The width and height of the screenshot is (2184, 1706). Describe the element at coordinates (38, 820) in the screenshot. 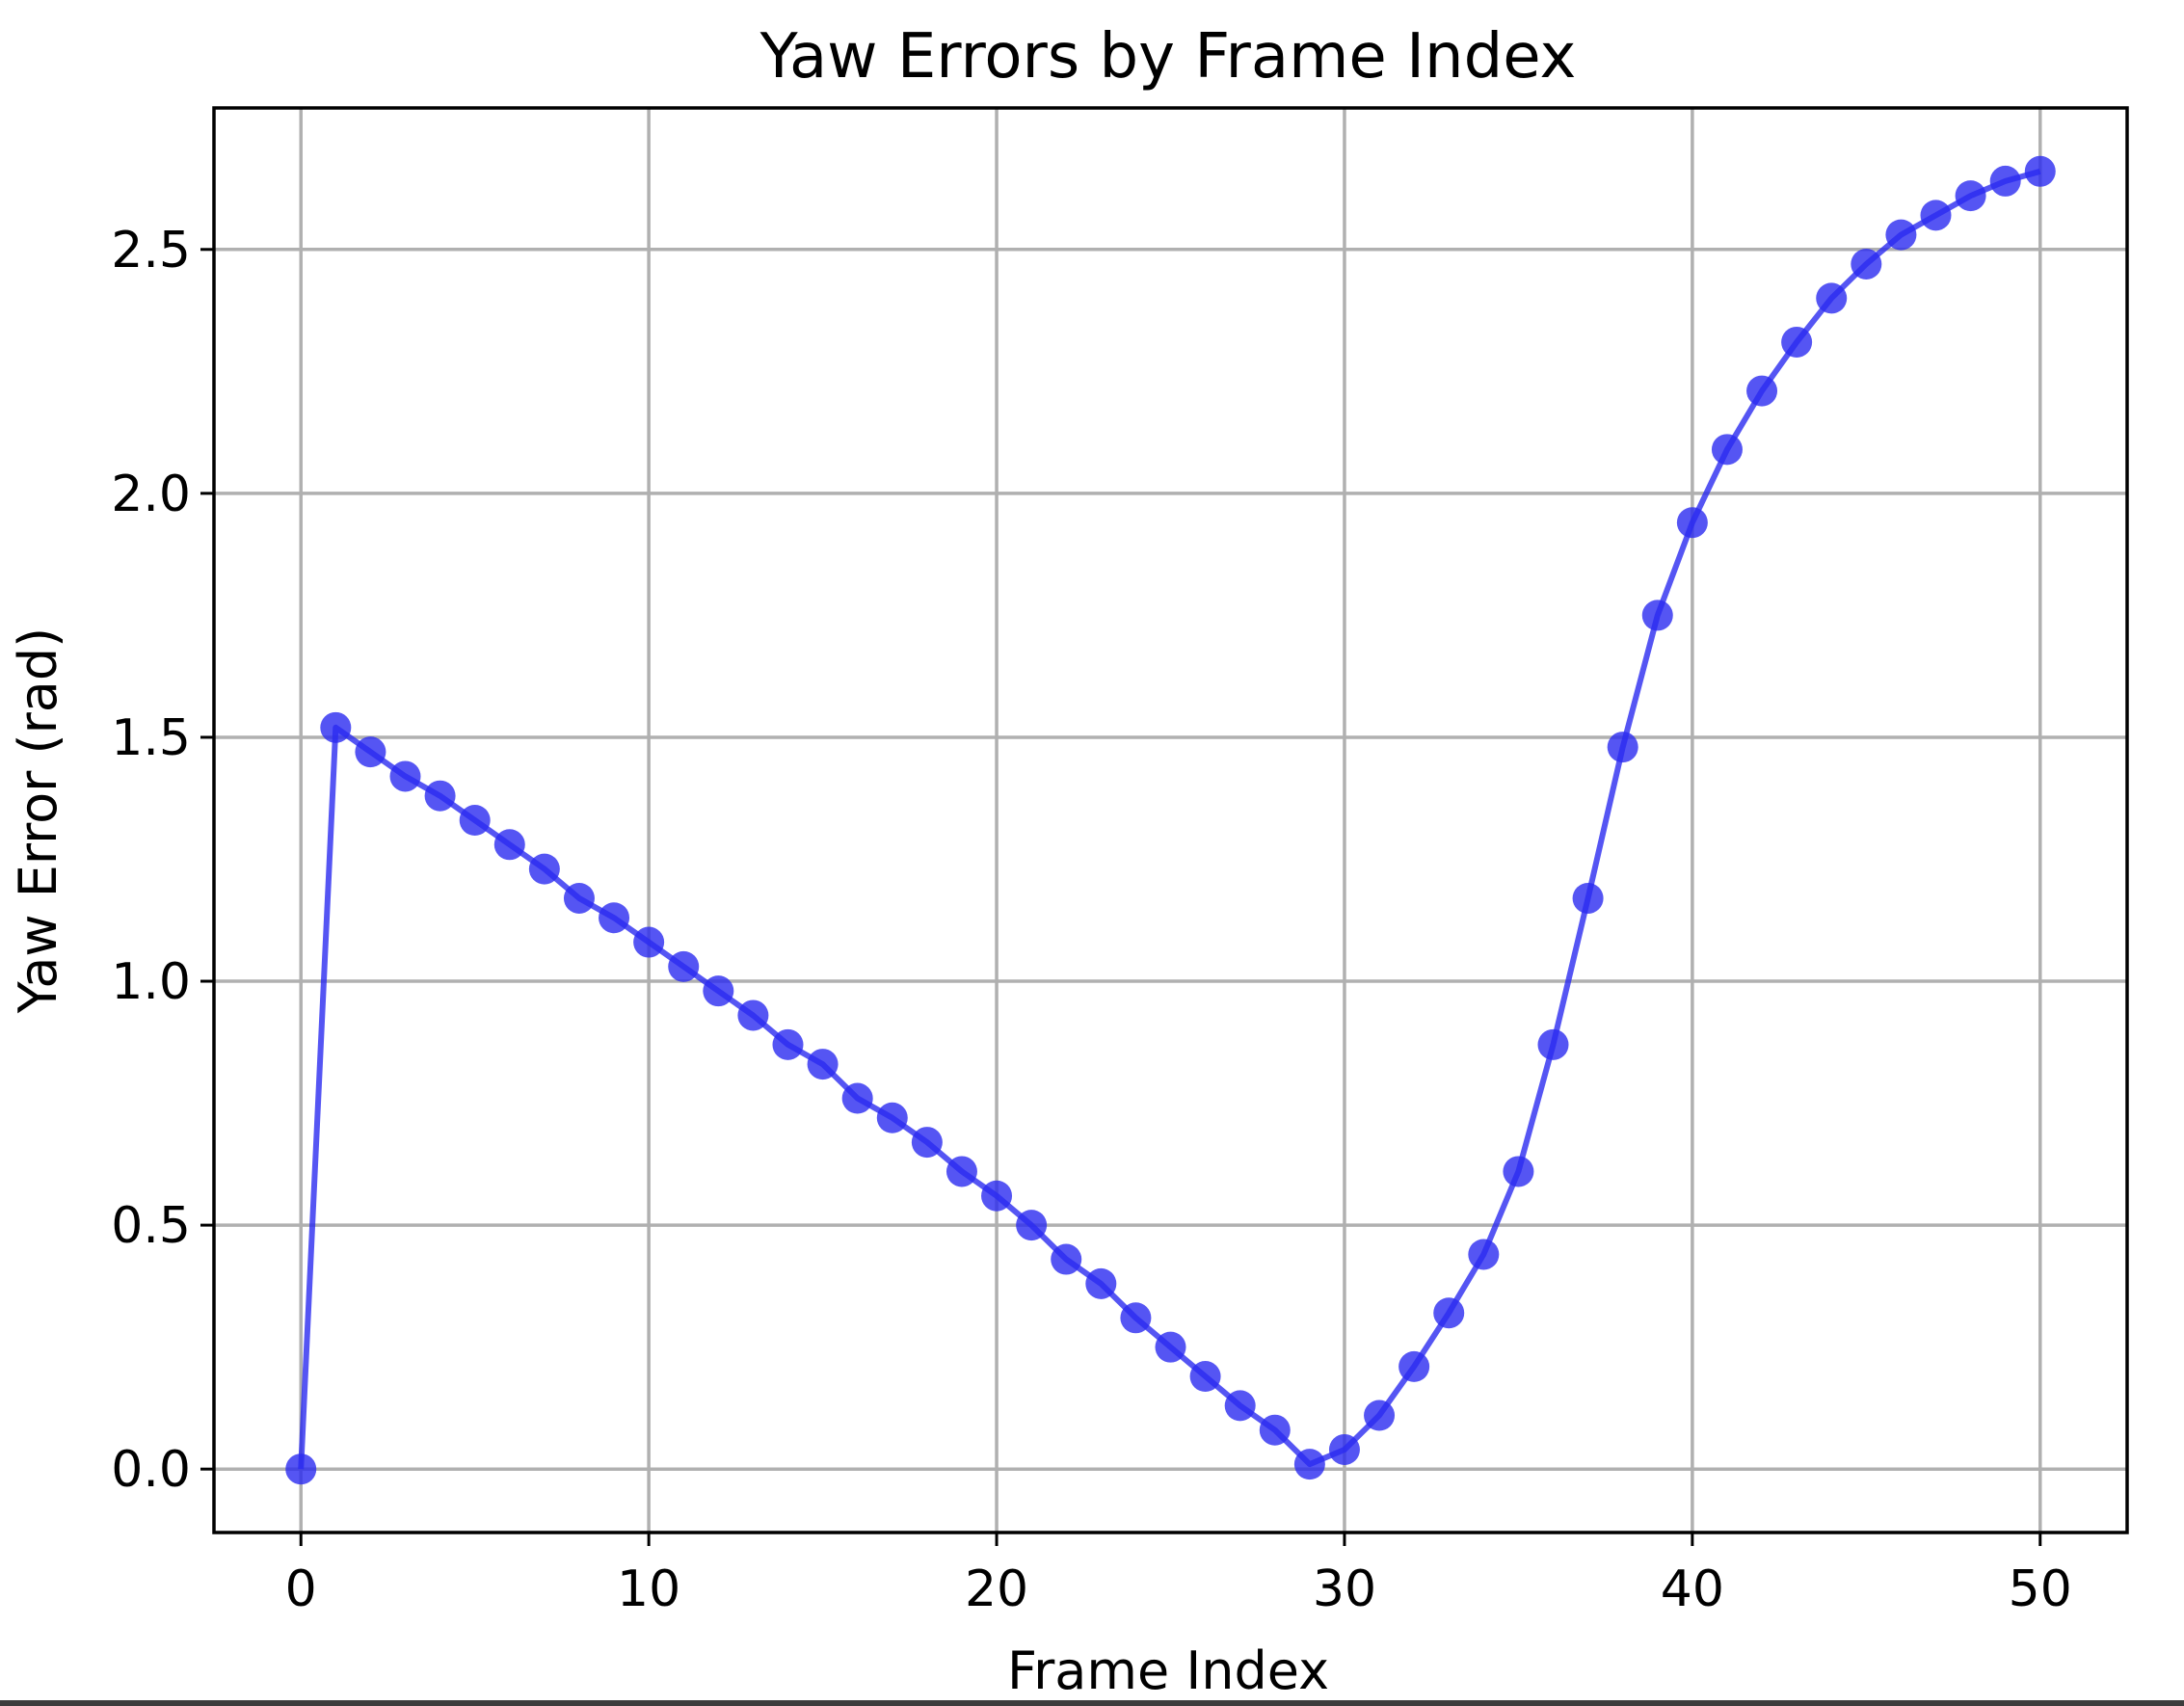

I see `y-axis-label: Yaw Error (rad)` at that location.